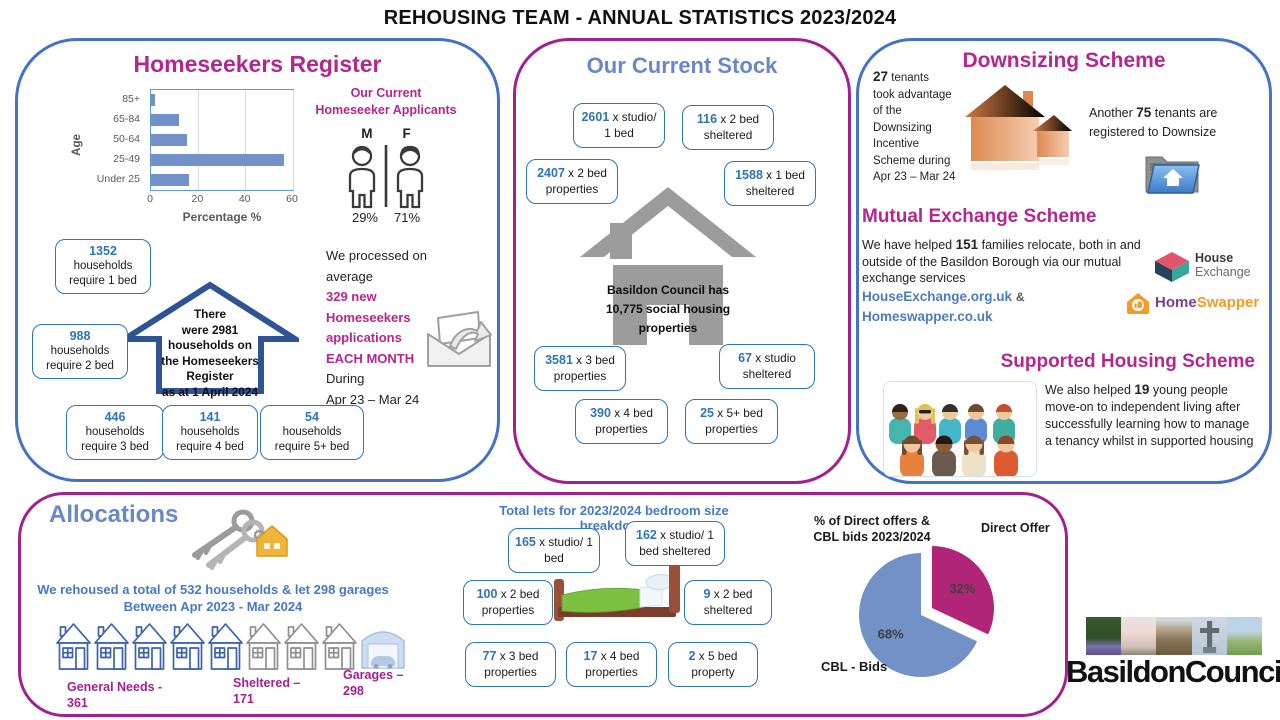 The width and height of the screenshot is (1280, 720). I want to click on photo-woods, so click(1104, 636).